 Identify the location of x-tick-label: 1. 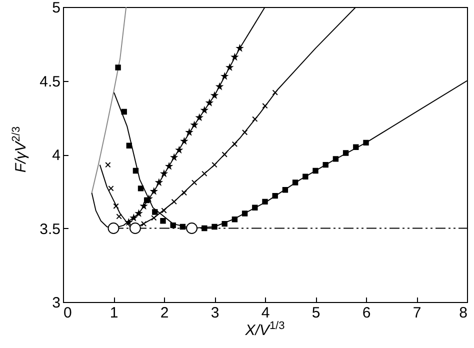
(114, 313).